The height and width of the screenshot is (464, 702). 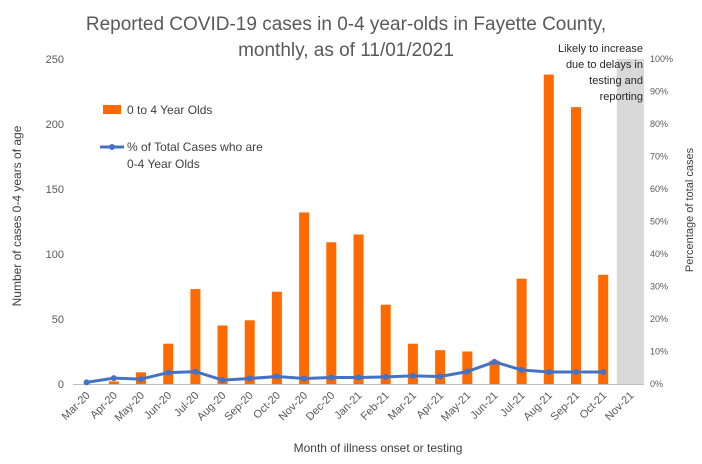 I want to click on x-tick-label-Nov-20: Nov-20, so click(x=294, y=407).